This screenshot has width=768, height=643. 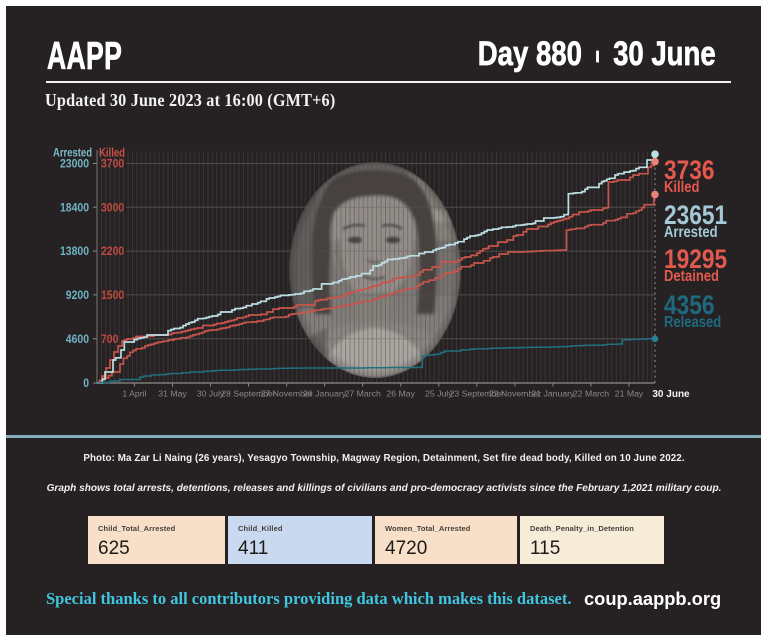 I want to click on svg-text: 2200, so click(x=112, y=252).